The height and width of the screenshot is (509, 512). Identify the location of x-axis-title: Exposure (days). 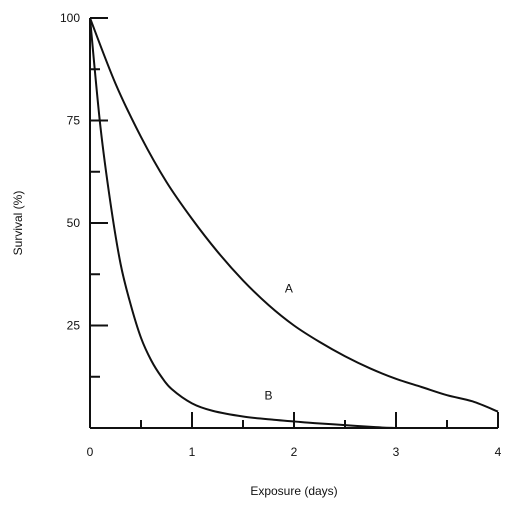
(293, 491).